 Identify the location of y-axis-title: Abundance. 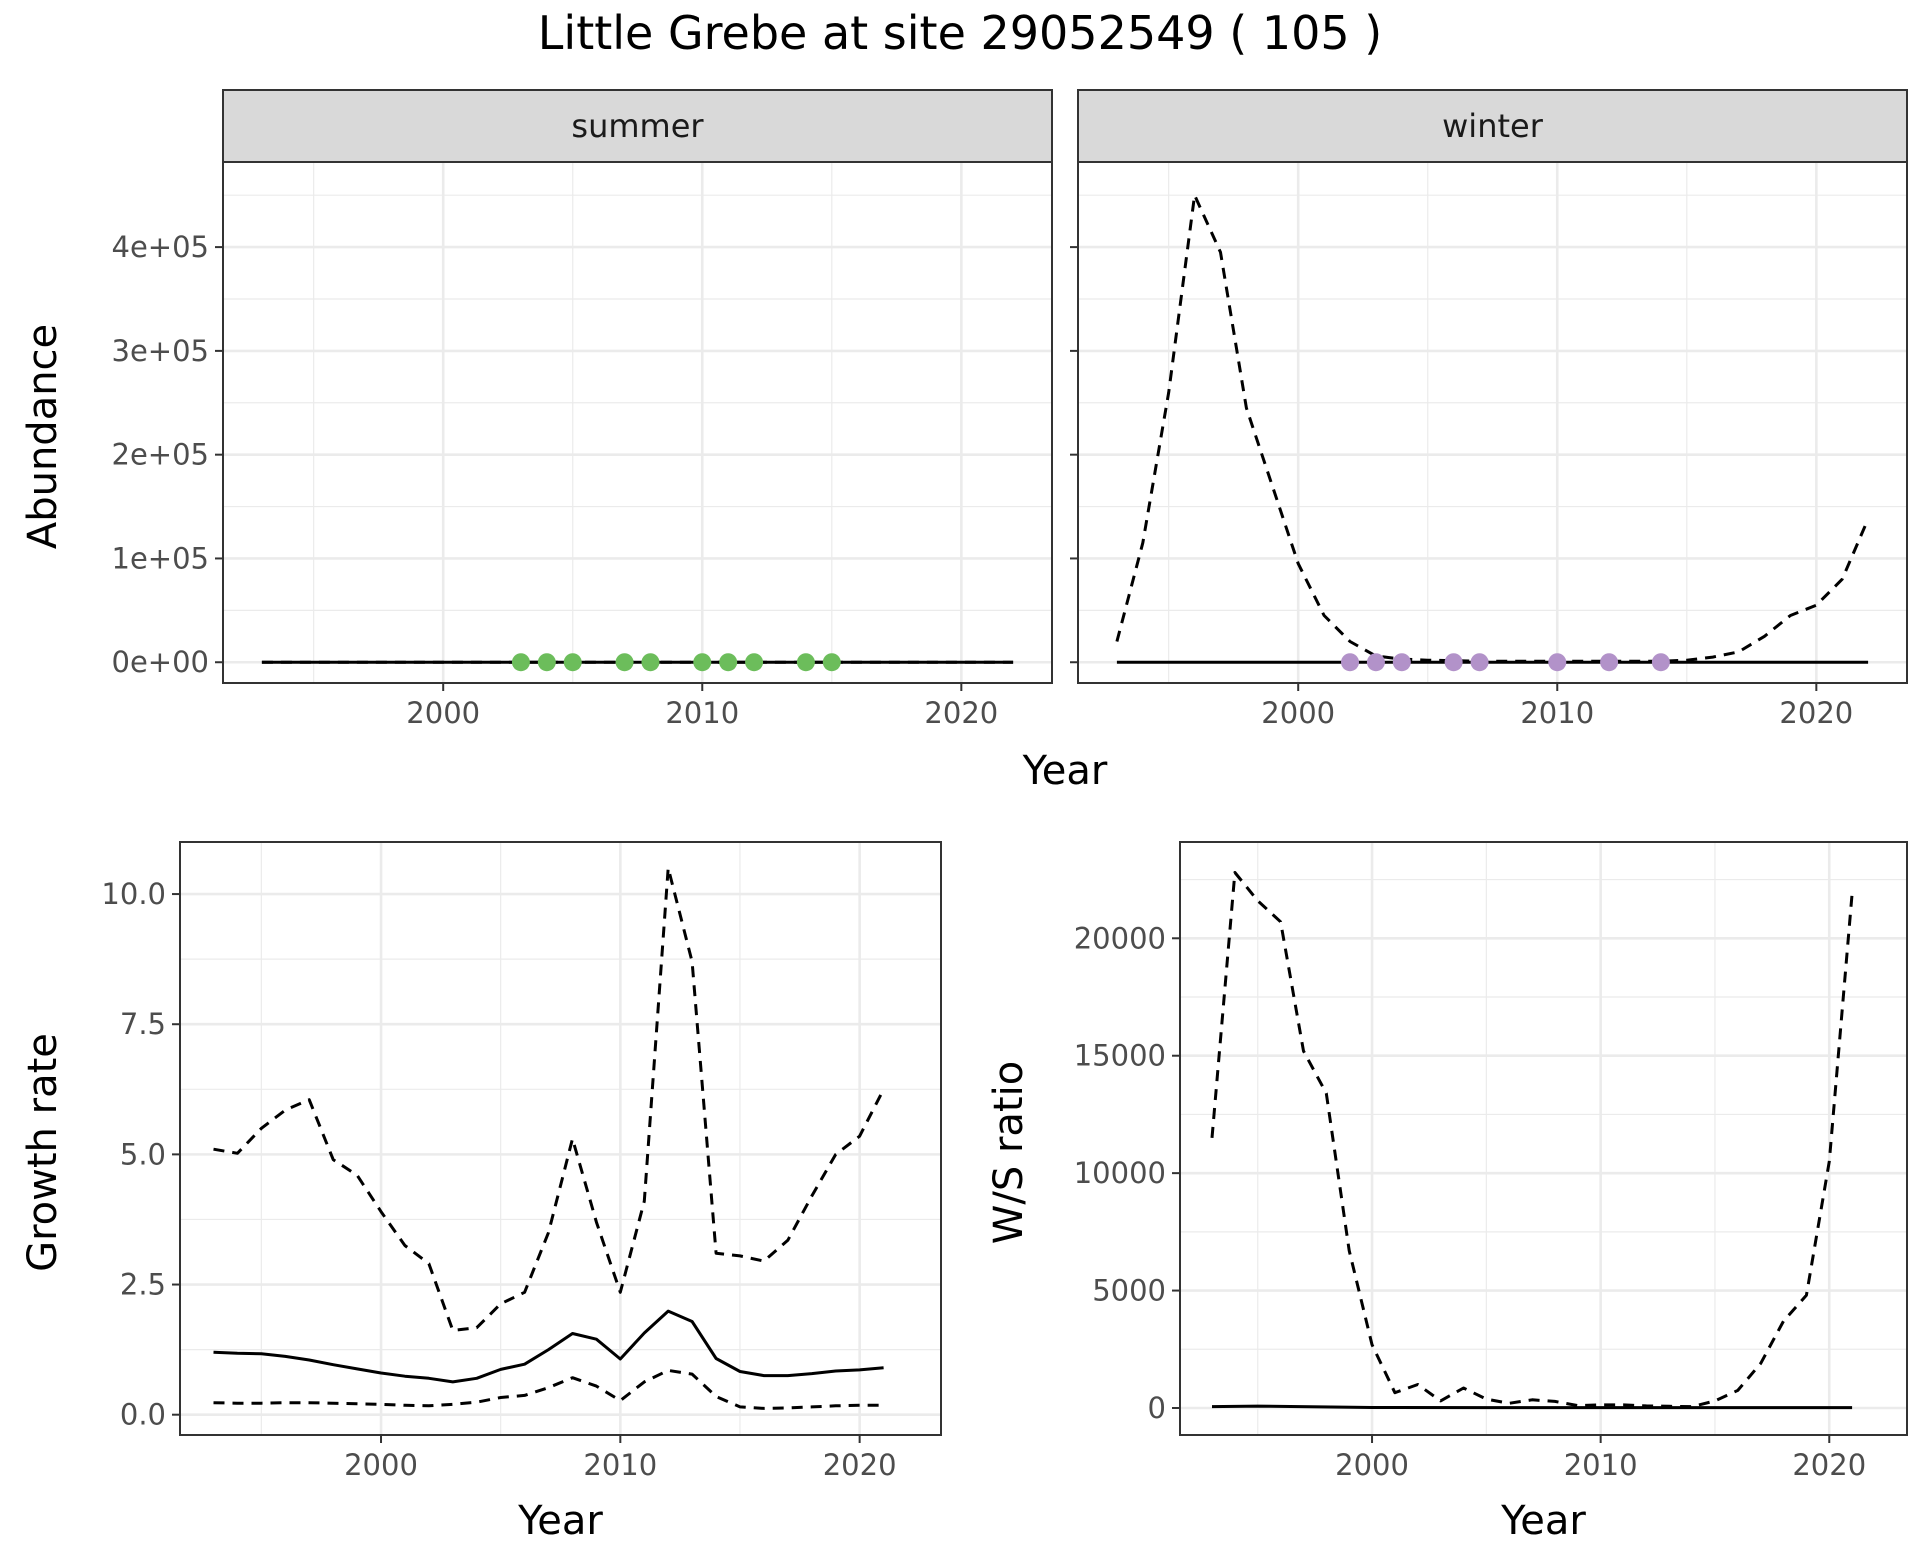
(43, 436).